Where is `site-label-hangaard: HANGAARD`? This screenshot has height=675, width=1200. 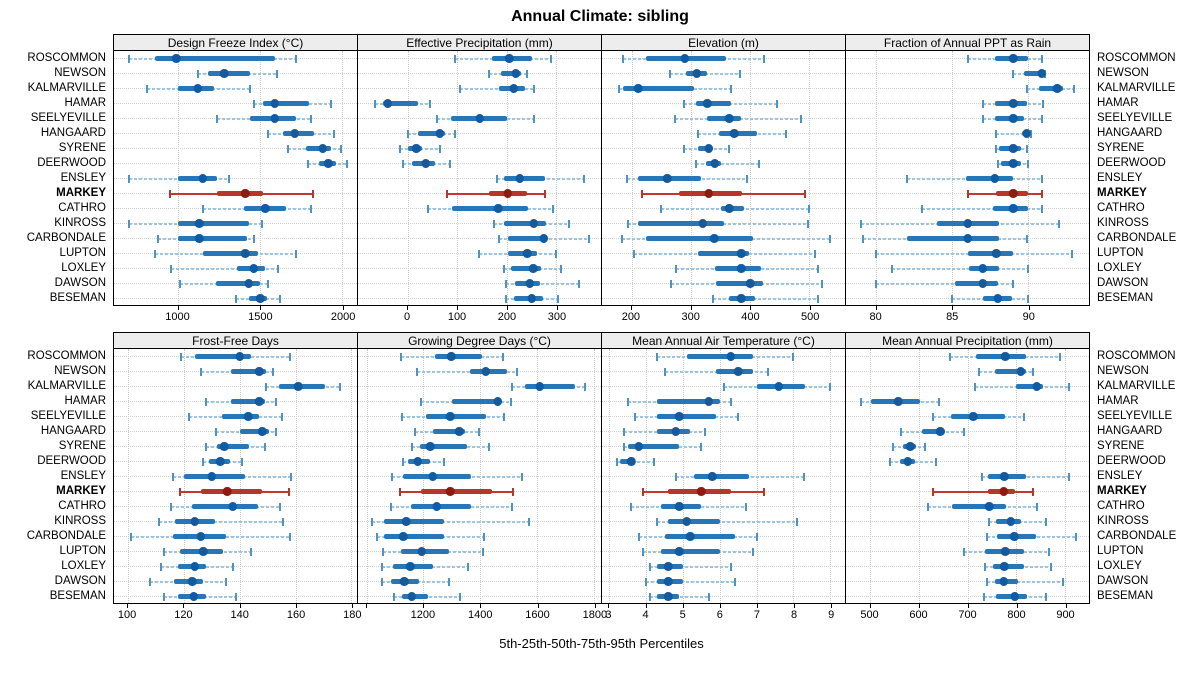 site-label-hangaard: HANGAARD is located at coordinates (73, 431).